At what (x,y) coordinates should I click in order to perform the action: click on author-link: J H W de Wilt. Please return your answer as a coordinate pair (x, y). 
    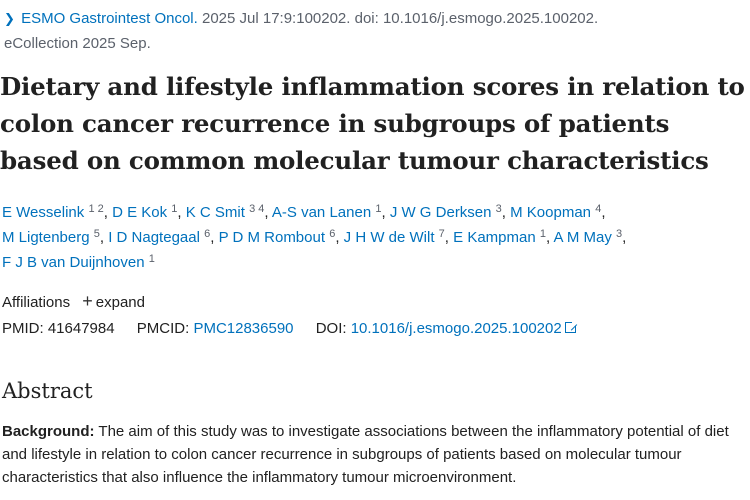
    Looking at the image, I should click on (389, 237).